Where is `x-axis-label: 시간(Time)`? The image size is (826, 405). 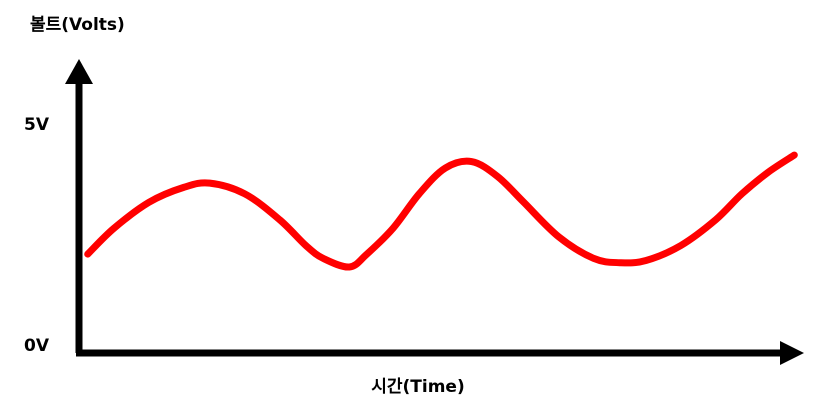
x-axis-label: 시간(Time) is located at coordinates (418, 387).